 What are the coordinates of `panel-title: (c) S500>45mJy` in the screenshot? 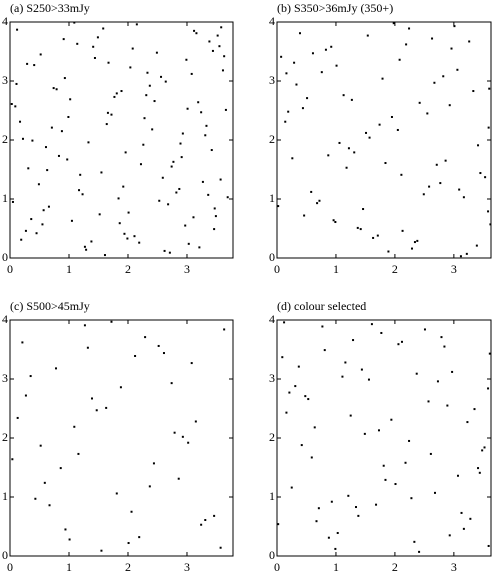 It's located at (50, 306).